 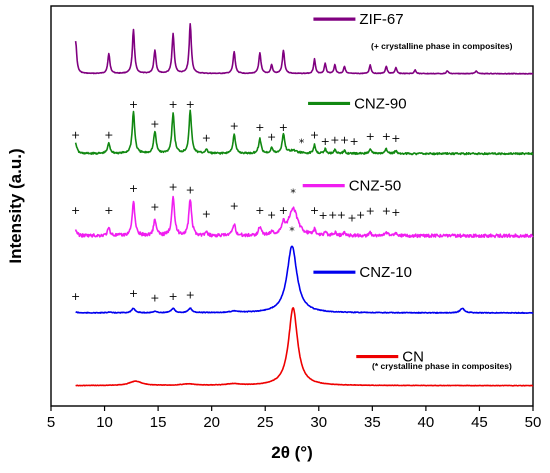 I want to click on legend-label-cnz-90: CNZ-90, so click(x=380, y=103).